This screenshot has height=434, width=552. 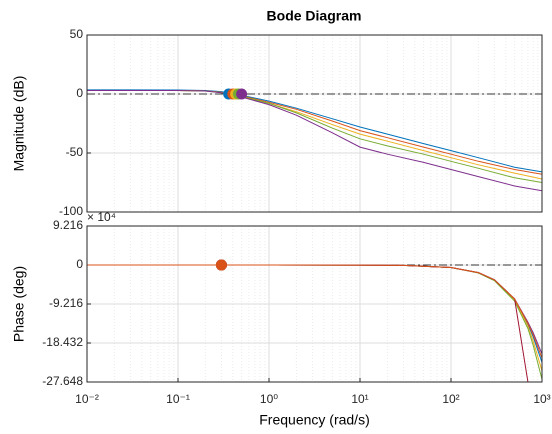 I want to click on x-tick-label: 10⁻¹, so click(x=178, y=399).